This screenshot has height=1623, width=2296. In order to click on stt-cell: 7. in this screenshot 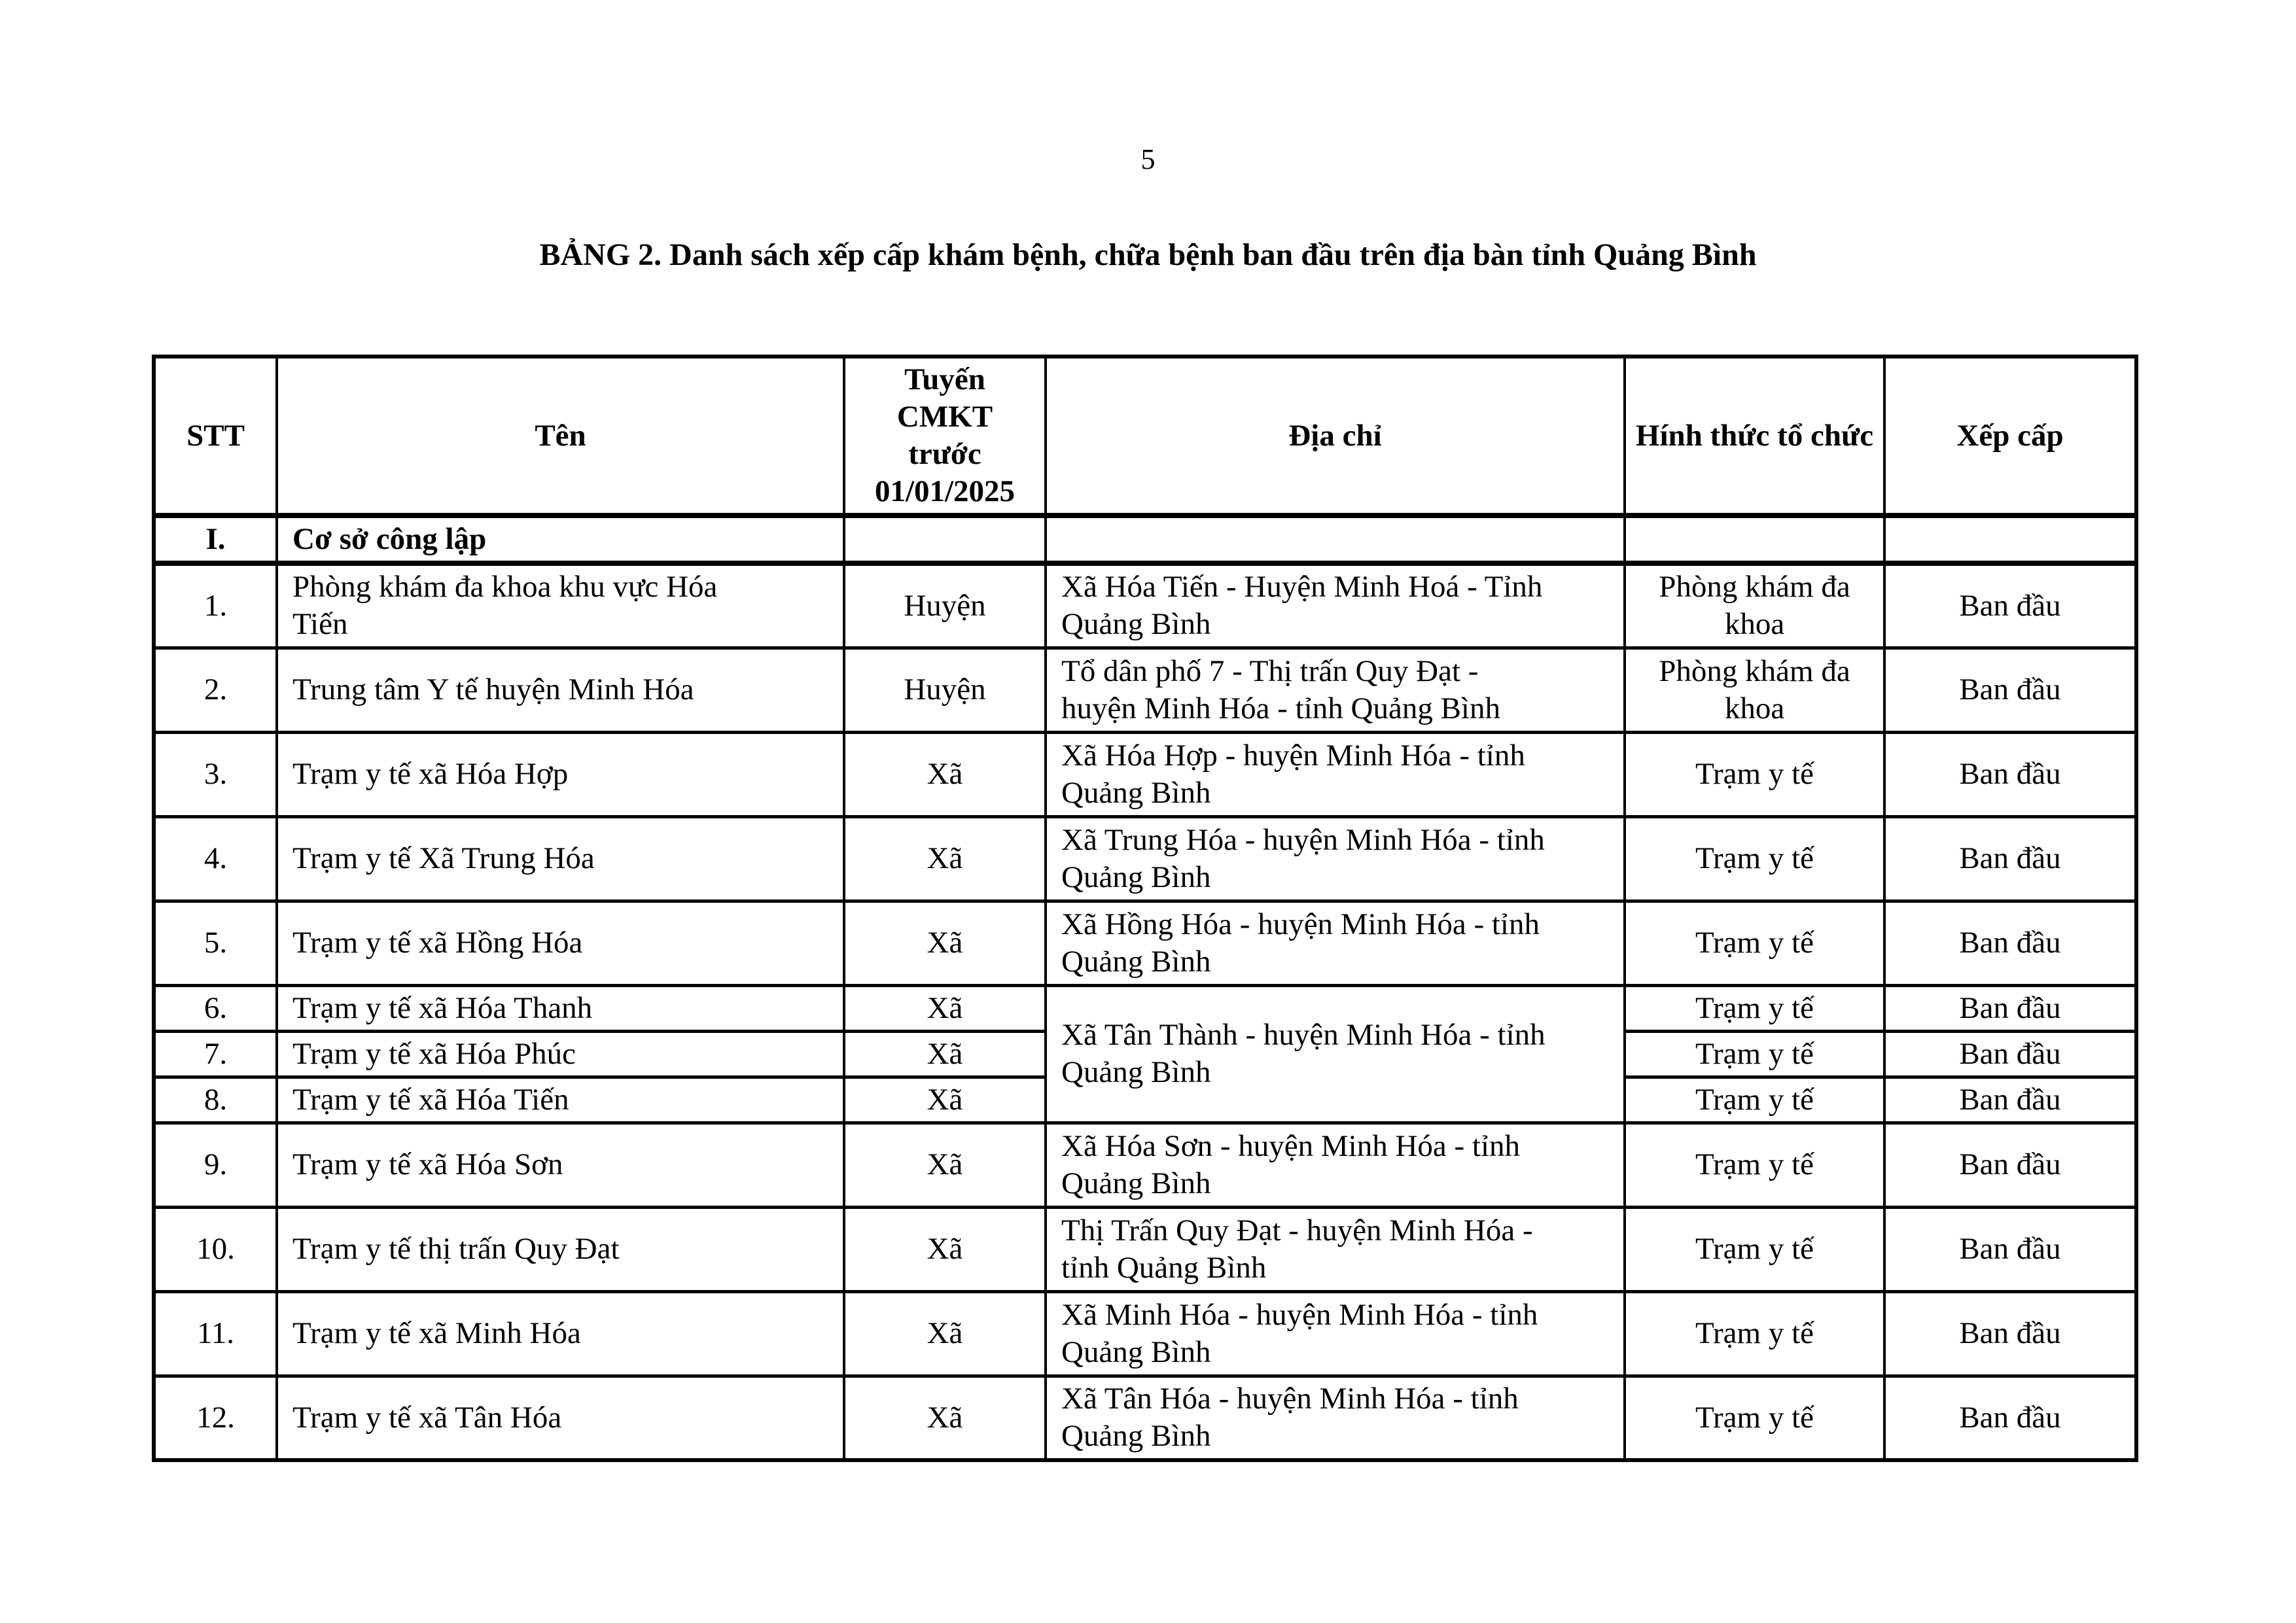, I will do `click(215, 1054)`.